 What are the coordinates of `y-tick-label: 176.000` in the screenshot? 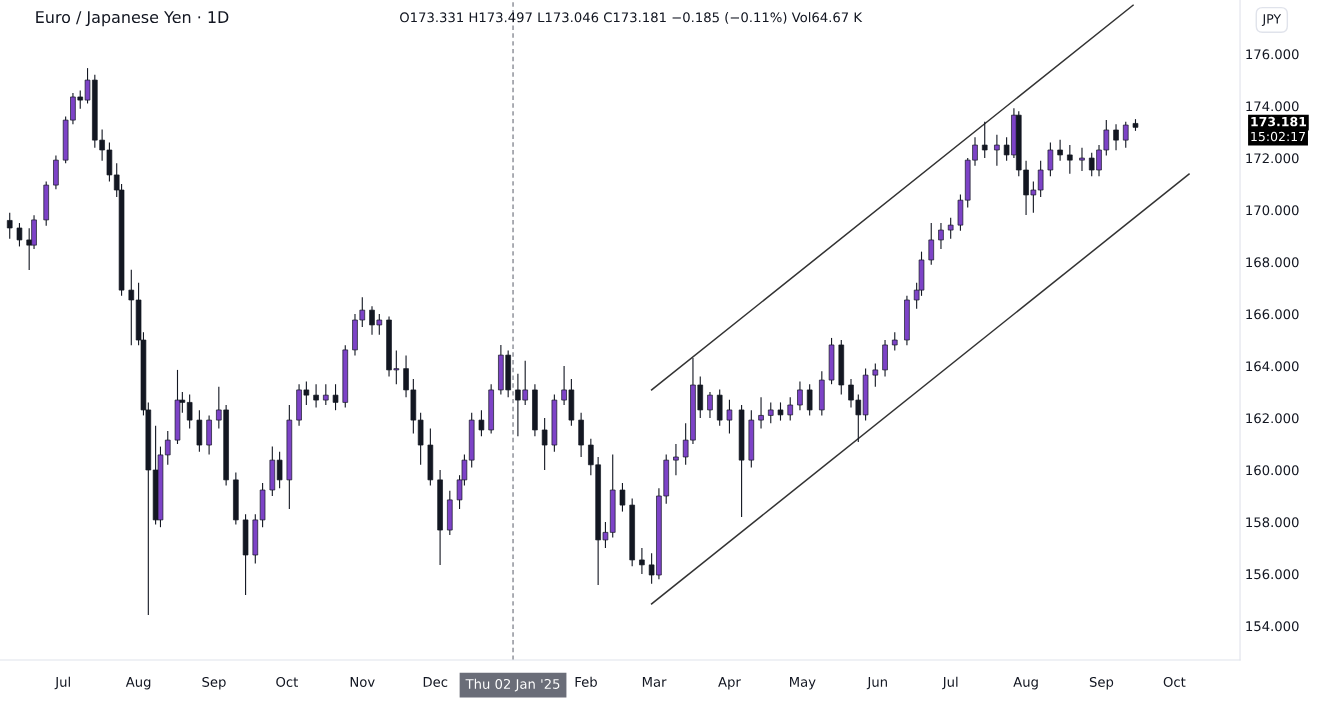 It's located at (1272, 54).